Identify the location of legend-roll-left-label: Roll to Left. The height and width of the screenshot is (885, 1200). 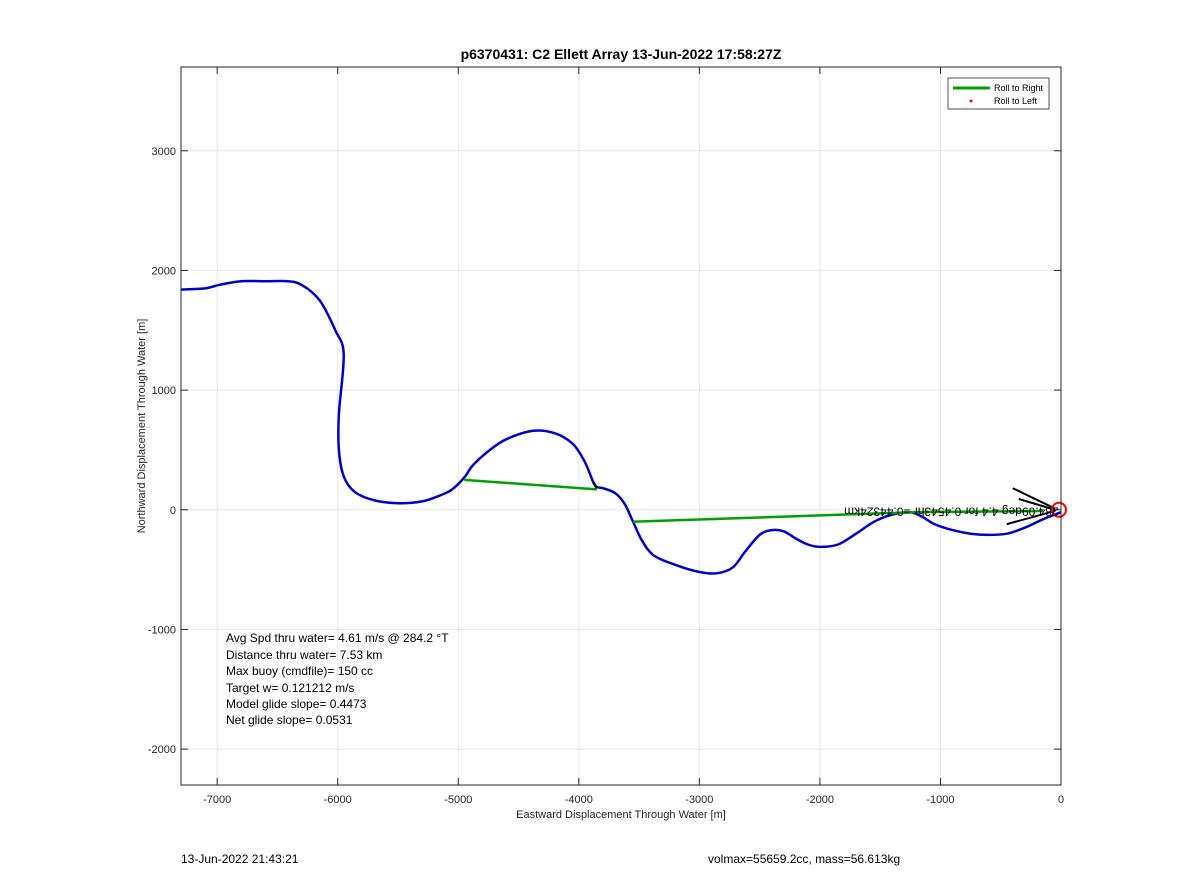
(1016, 101).